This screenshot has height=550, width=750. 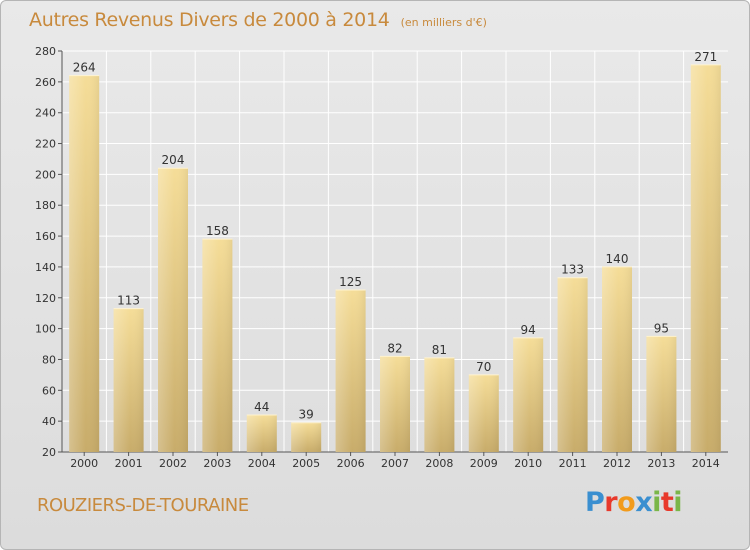 What do you see at coordinates (49, 421) in the screenshot?
I see `y-tick-label: 40` at bounding box center [49, 421].